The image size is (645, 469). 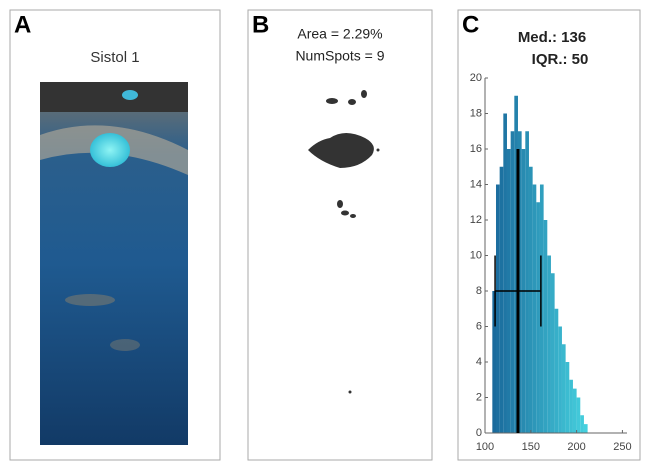 I want to click on y-tick-label: 2, so click(x=479, y=397).